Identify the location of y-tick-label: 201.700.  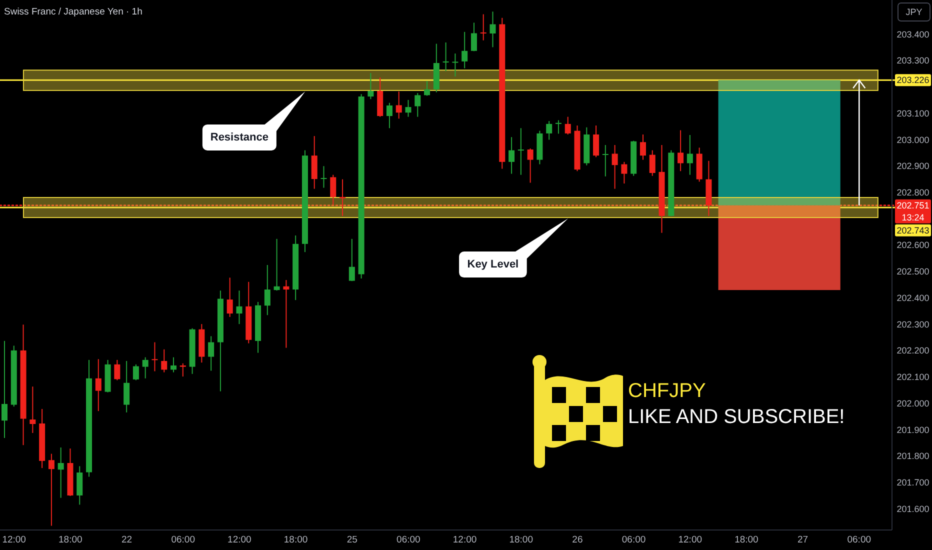
(913, 483).